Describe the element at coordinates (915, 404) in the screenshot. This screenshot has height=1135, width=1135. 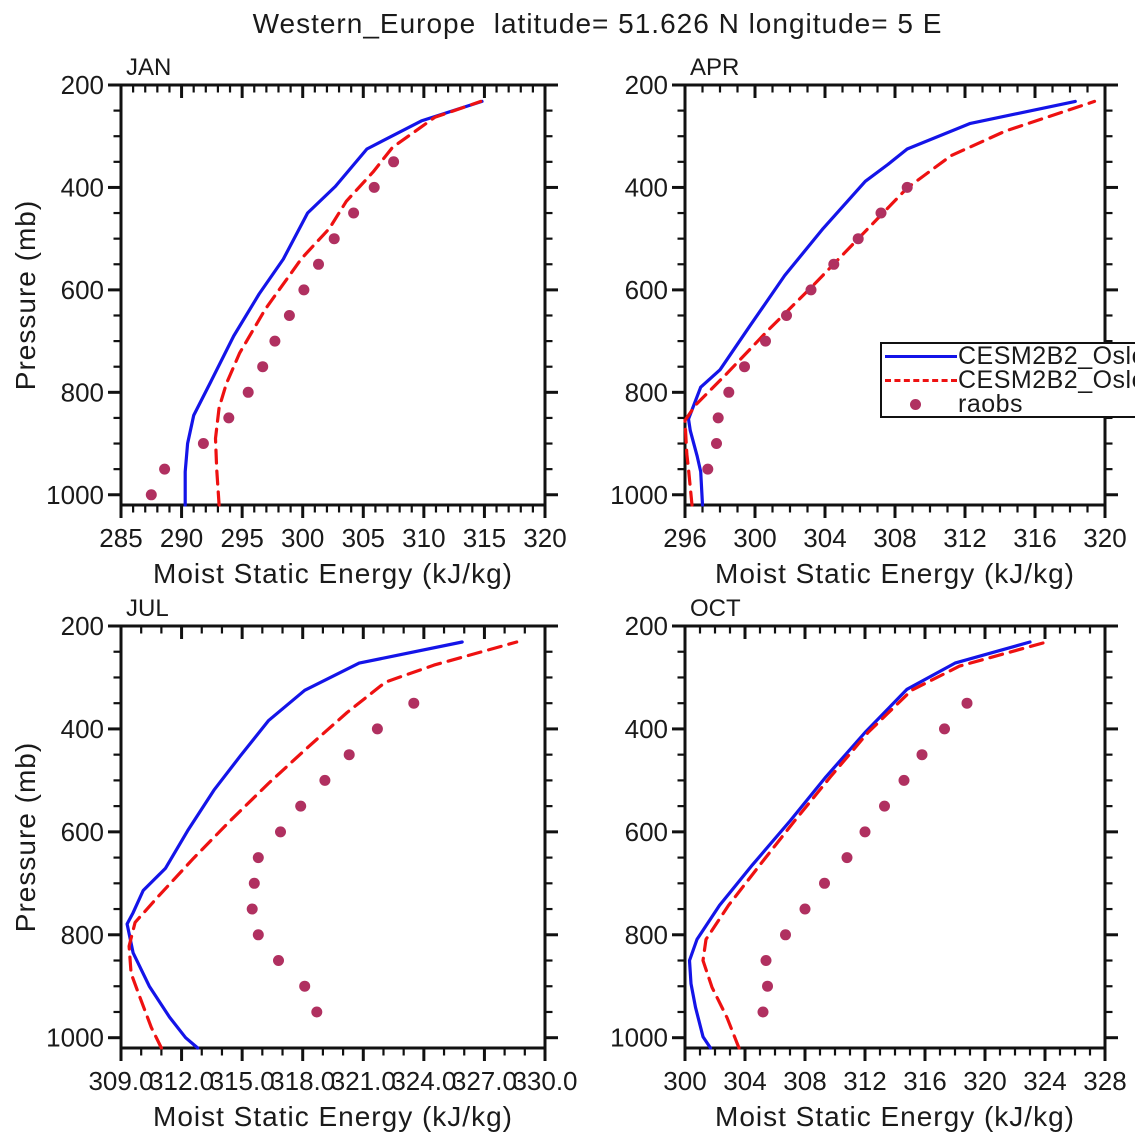
I see `dot-marker-sample-icon` at that location.